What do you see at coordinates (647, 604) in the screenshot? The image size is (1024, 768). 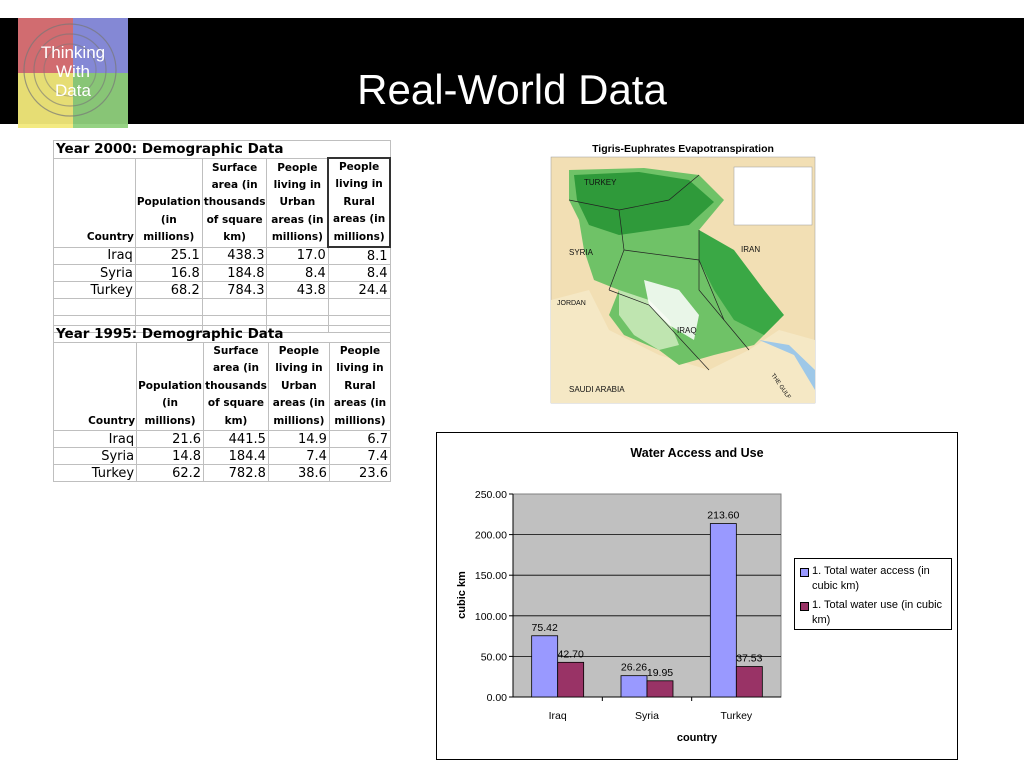 I see `bars: 75.42 42.70 26.26 19.95 213.60 37.53` at bounding box center [647, 604].